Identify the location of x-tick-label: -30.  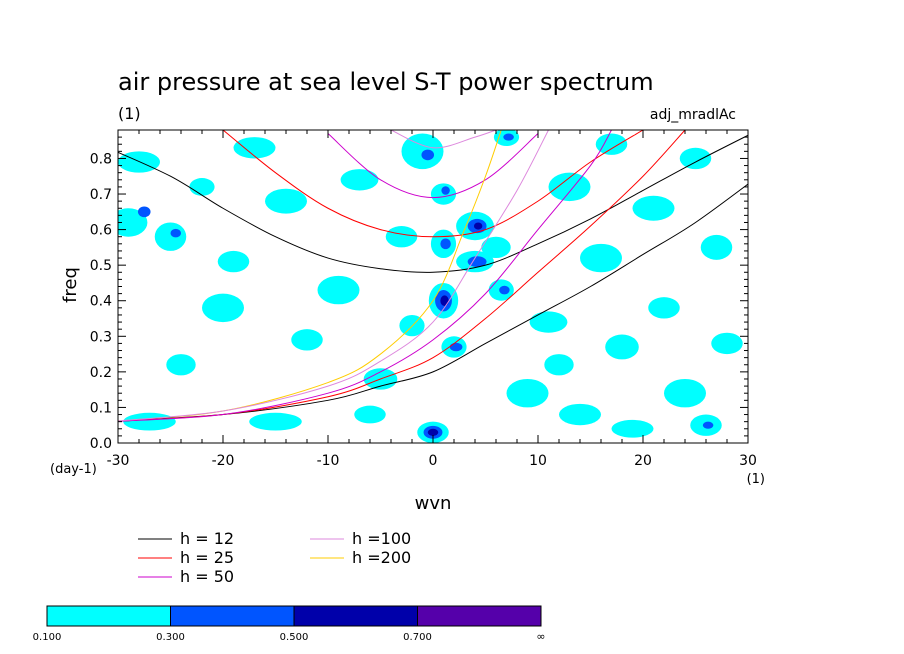
(118, 461).